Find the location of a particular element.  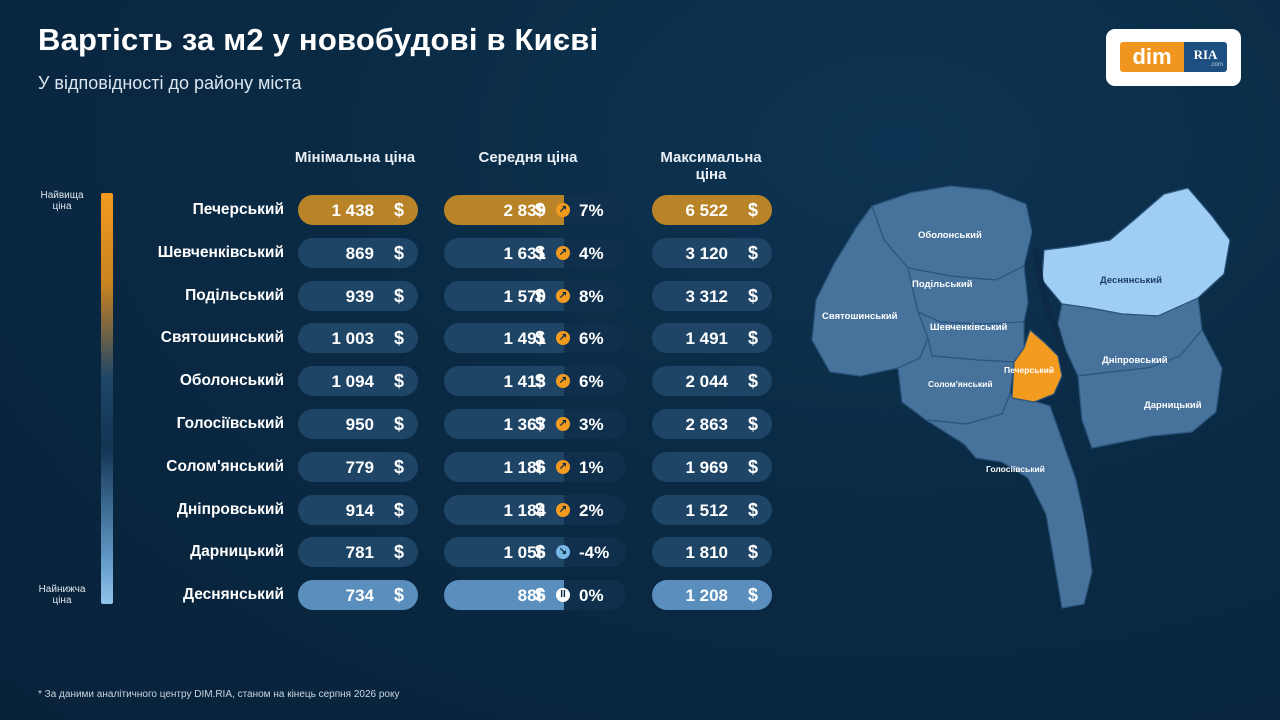

min-price-pill: 1 094 $ is located at coordinates (358, 381).